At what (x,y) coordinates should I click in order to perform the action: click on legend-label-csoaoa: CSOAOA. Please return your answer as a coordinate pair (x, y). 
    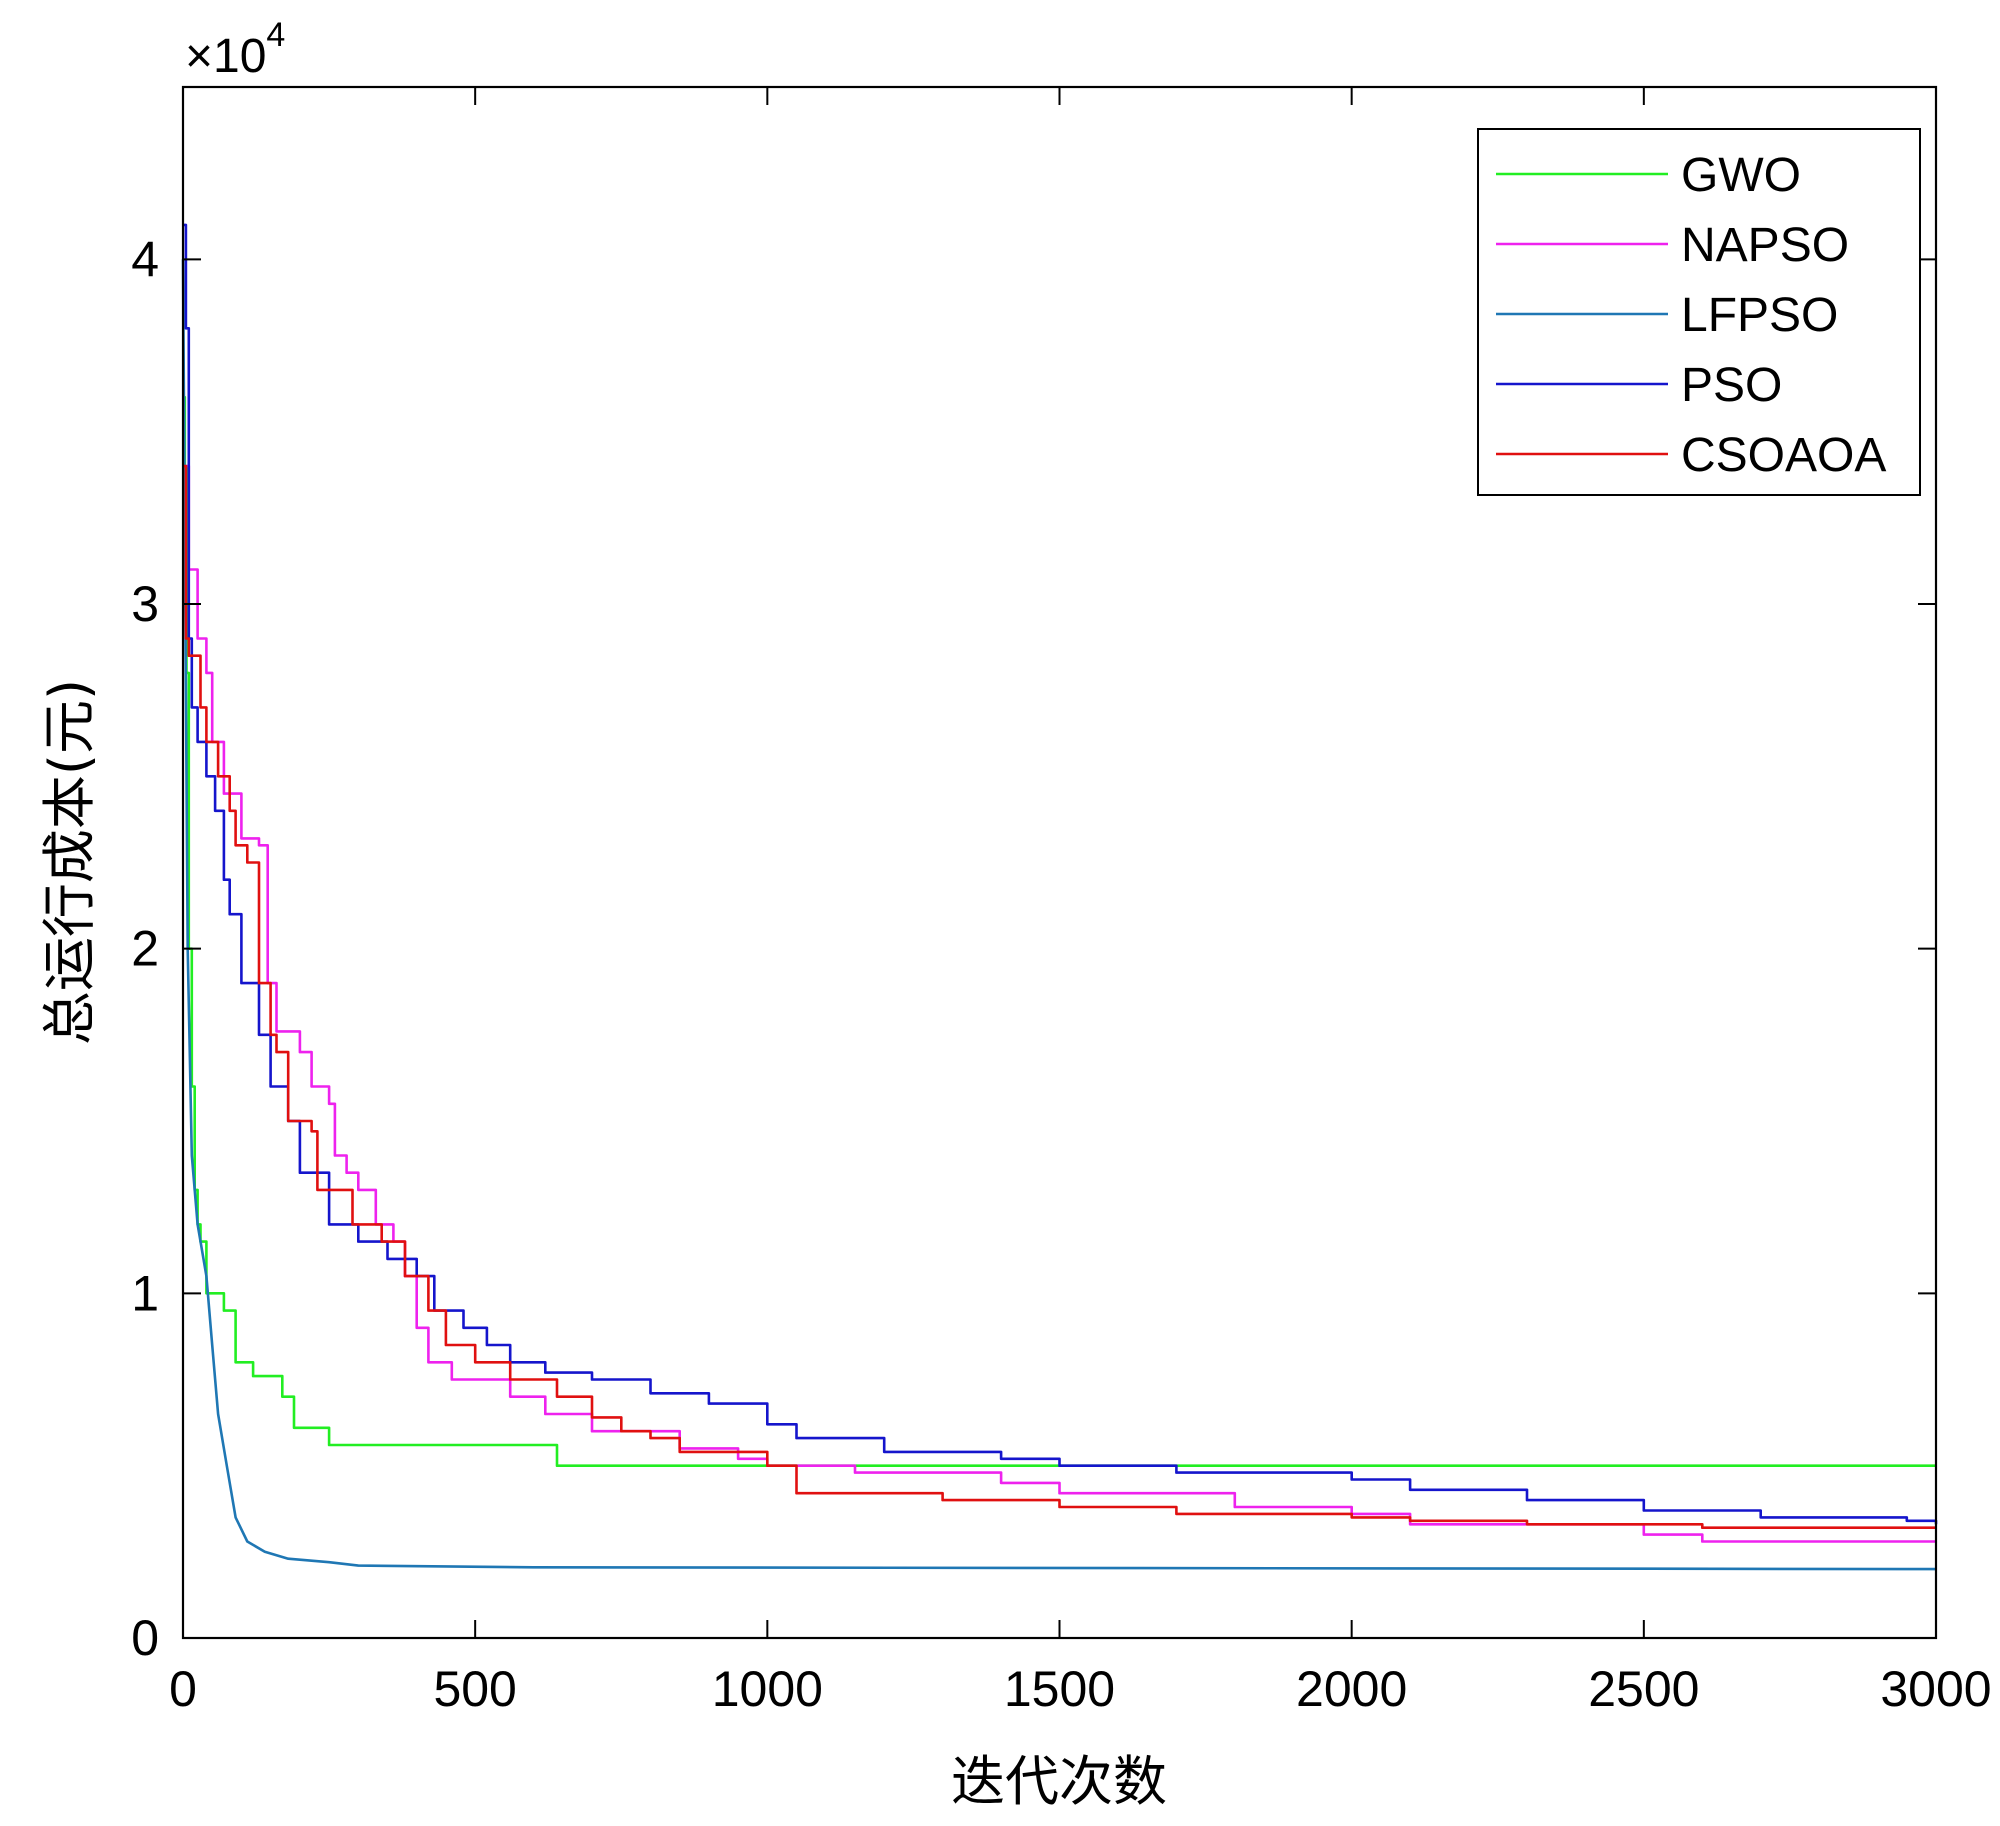
    Looking at the image, I should click on (1783, 455).